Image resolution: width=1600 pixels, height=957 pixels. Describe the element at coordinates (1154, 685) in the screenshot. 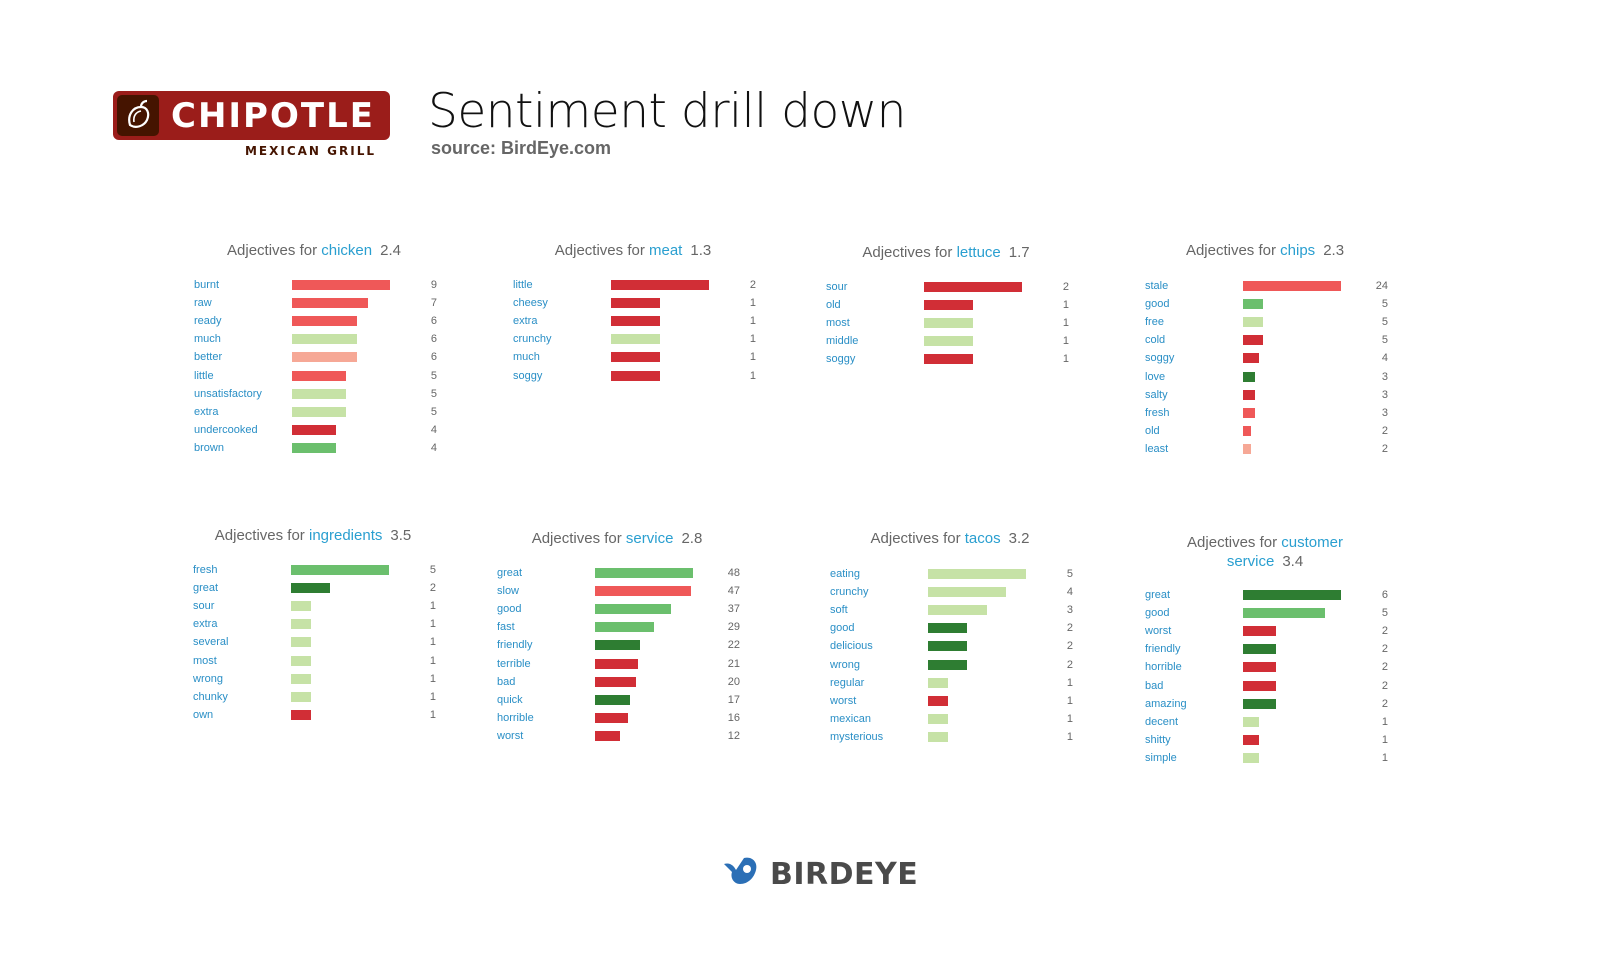

I see `bar-label: bad` at that location.